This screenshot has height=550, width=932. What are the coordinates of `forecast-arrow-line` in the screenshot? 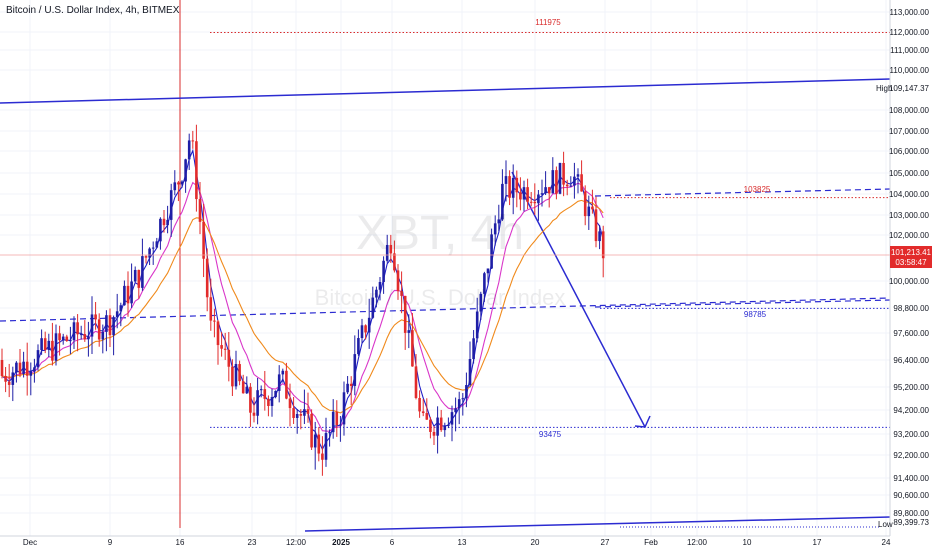 It's located at (578, 299).